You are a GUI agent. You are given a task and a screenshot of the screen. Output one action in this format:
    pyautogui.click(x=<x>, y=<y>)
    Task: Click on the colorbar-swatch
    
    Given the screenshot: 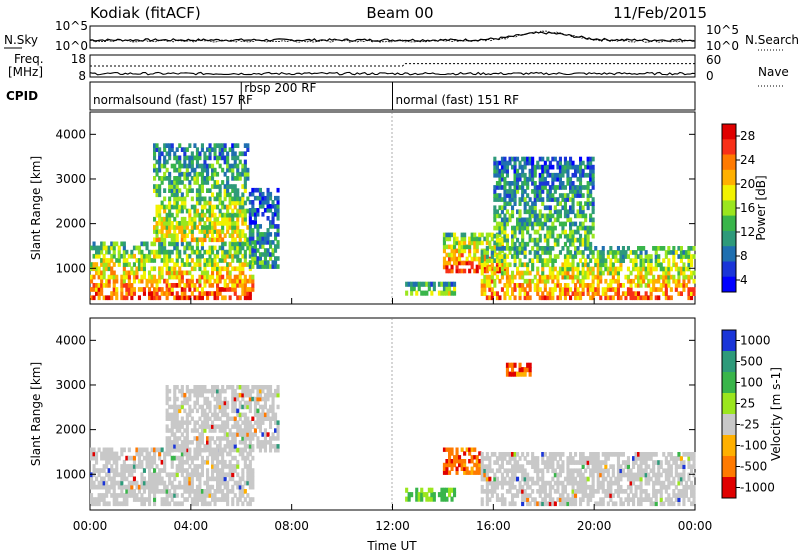 What is the action you would take?
    pyautogui.click(x=729, y=404)
    